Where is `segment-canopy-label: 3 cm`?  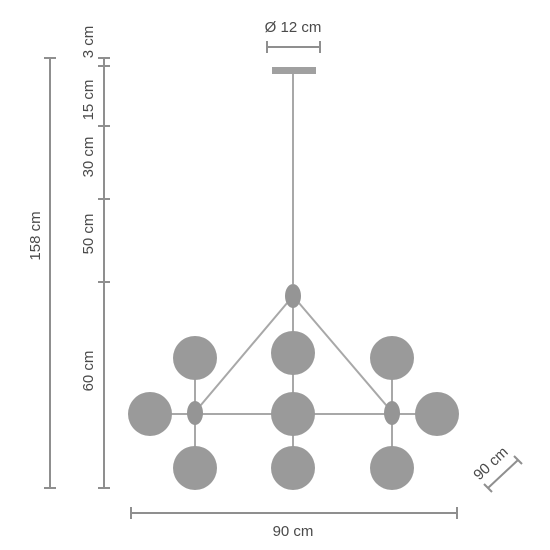
segment-canopy-label: 3 cm is located at coordinates (88, 42).